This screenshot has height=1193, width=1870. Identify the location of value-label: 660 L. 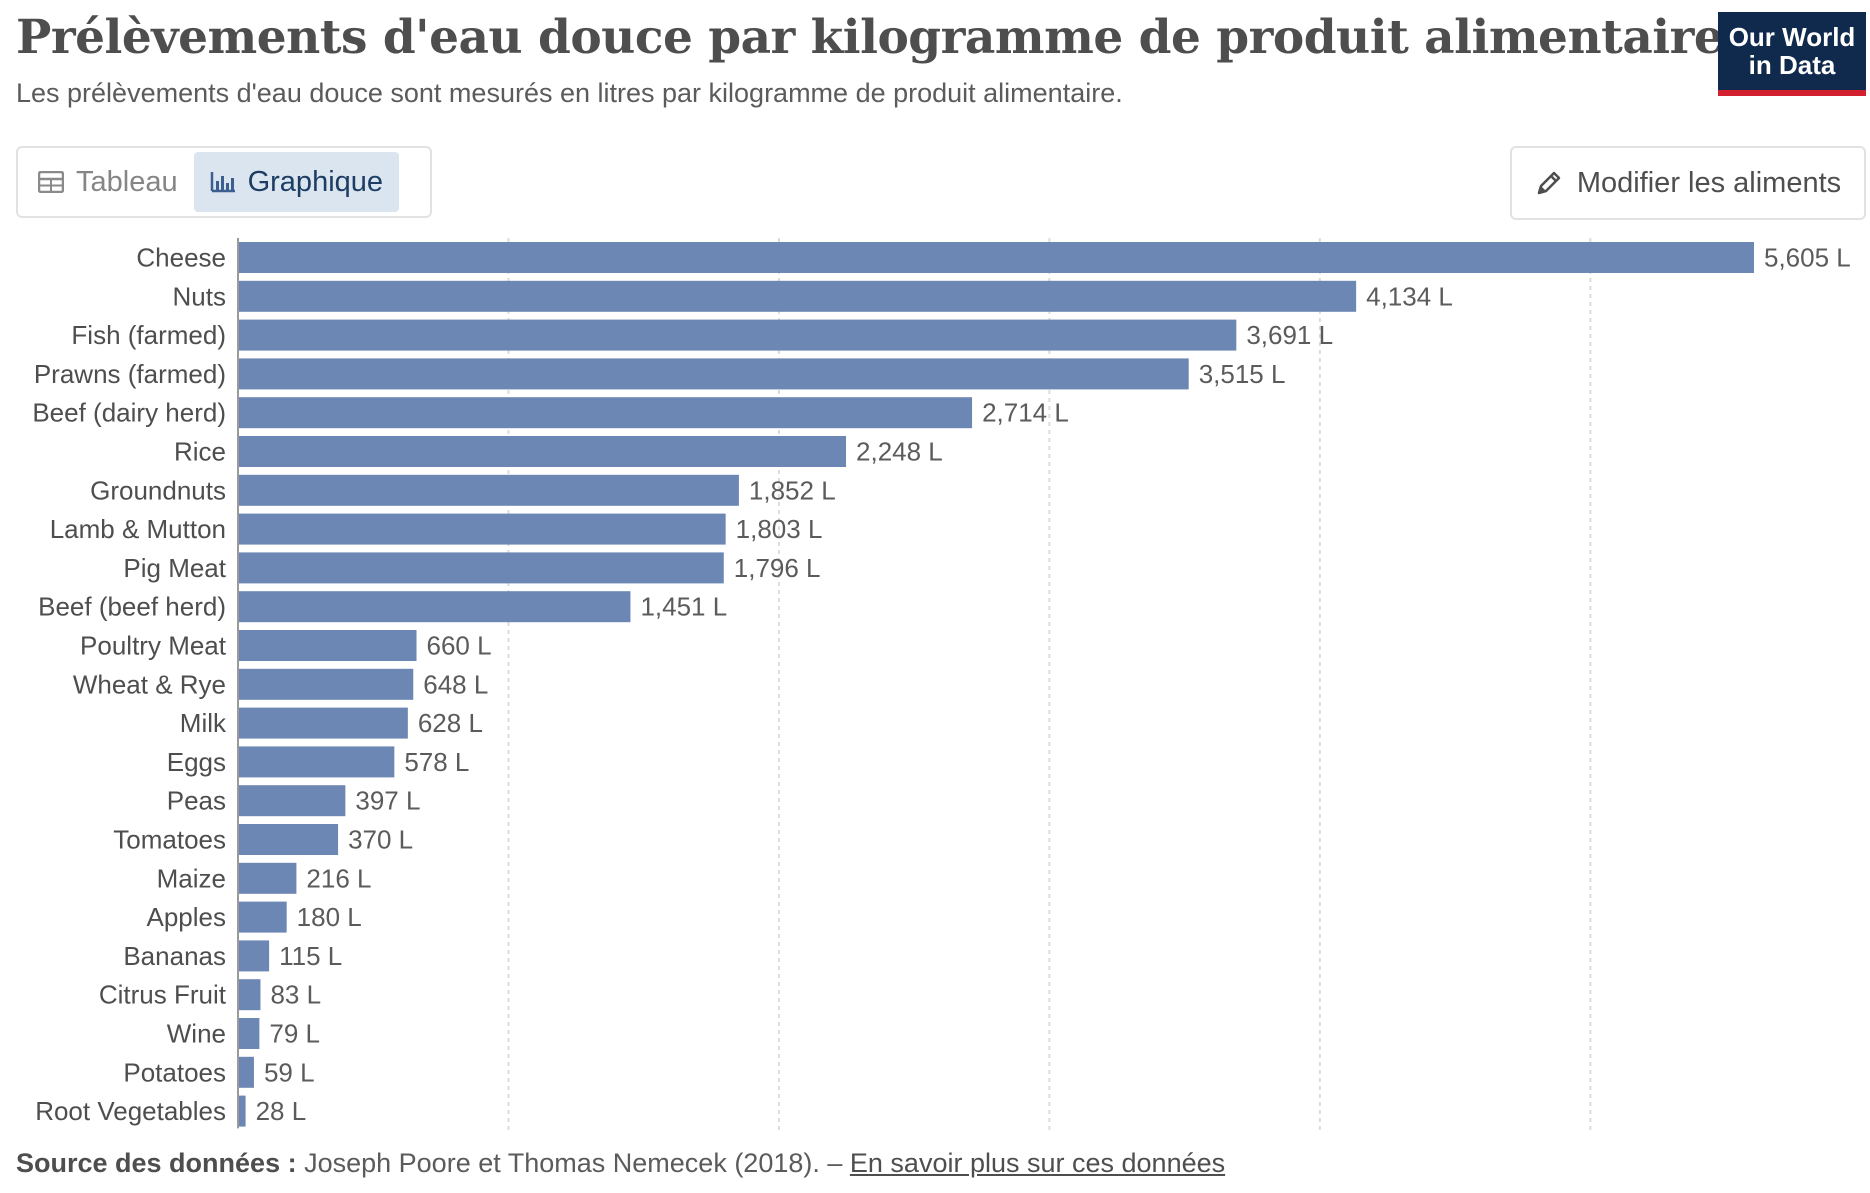
(459, 646).